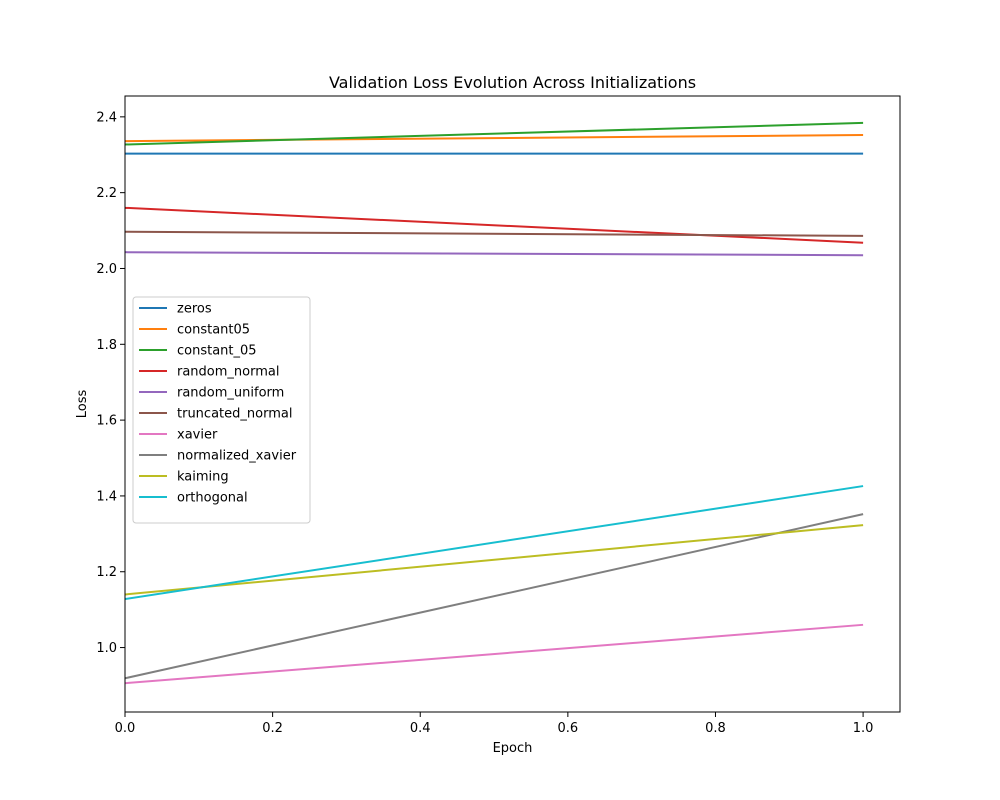 This screenshot has width=1000, height=800. I want to click on y-axis-label: Loss, so click(82, 404).